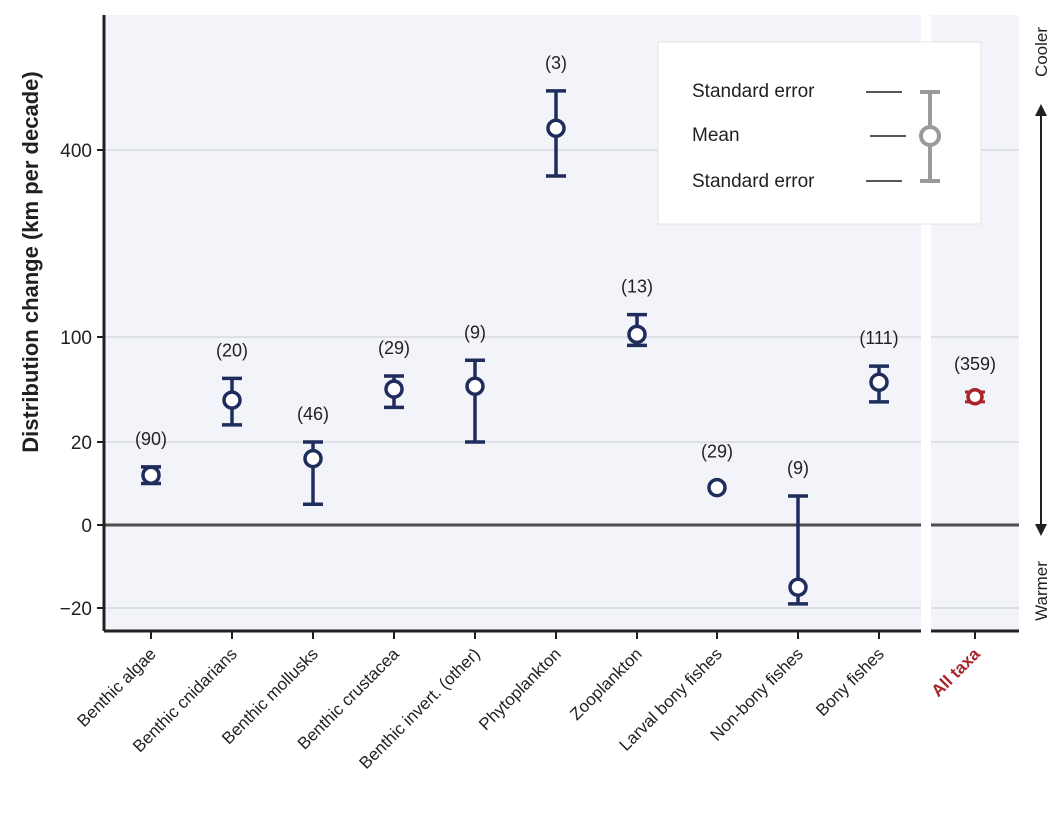 The height and width of the screenshot is (823, 1051). Describe the element at coordinates (394, 348) in the screenshot. I see `count-label-benthic-crustacea: (29)` at that location.